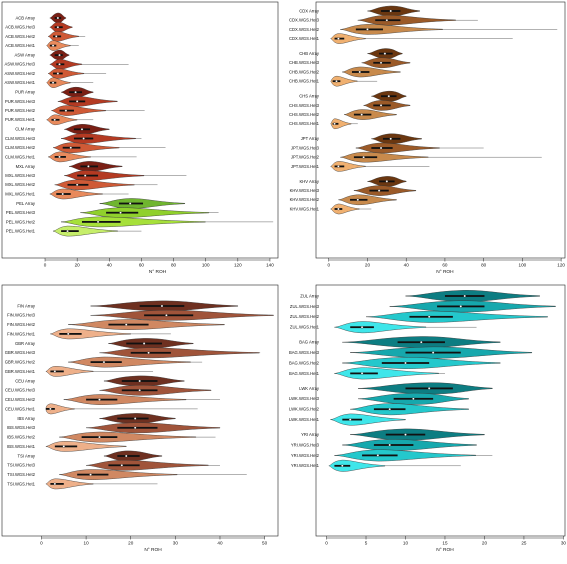  I want to click on violin-row: CHS.WGS.Het3, so click(350, 105).